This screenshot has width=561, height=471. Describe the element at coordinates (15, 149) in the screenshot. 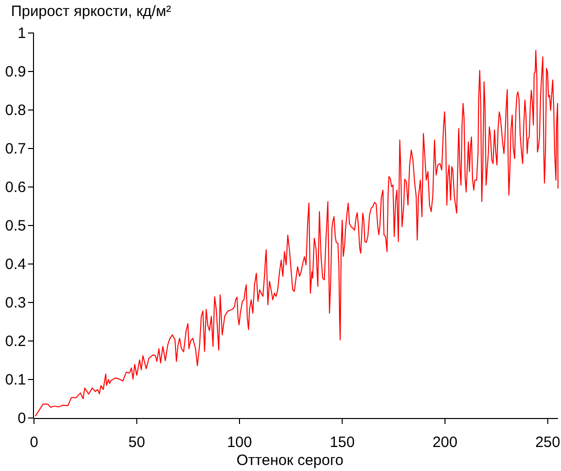

I see `y-tick-label: 0.7` at that location.